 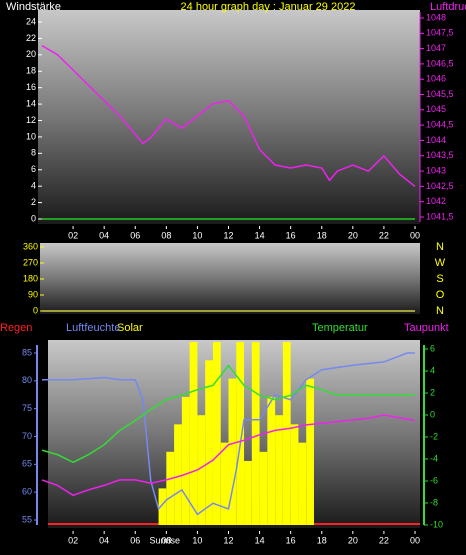 What do you see at coordinates (27, 436) in the screenshot?
I see `y-tick-label: 70` at bounding box center [27, 436].